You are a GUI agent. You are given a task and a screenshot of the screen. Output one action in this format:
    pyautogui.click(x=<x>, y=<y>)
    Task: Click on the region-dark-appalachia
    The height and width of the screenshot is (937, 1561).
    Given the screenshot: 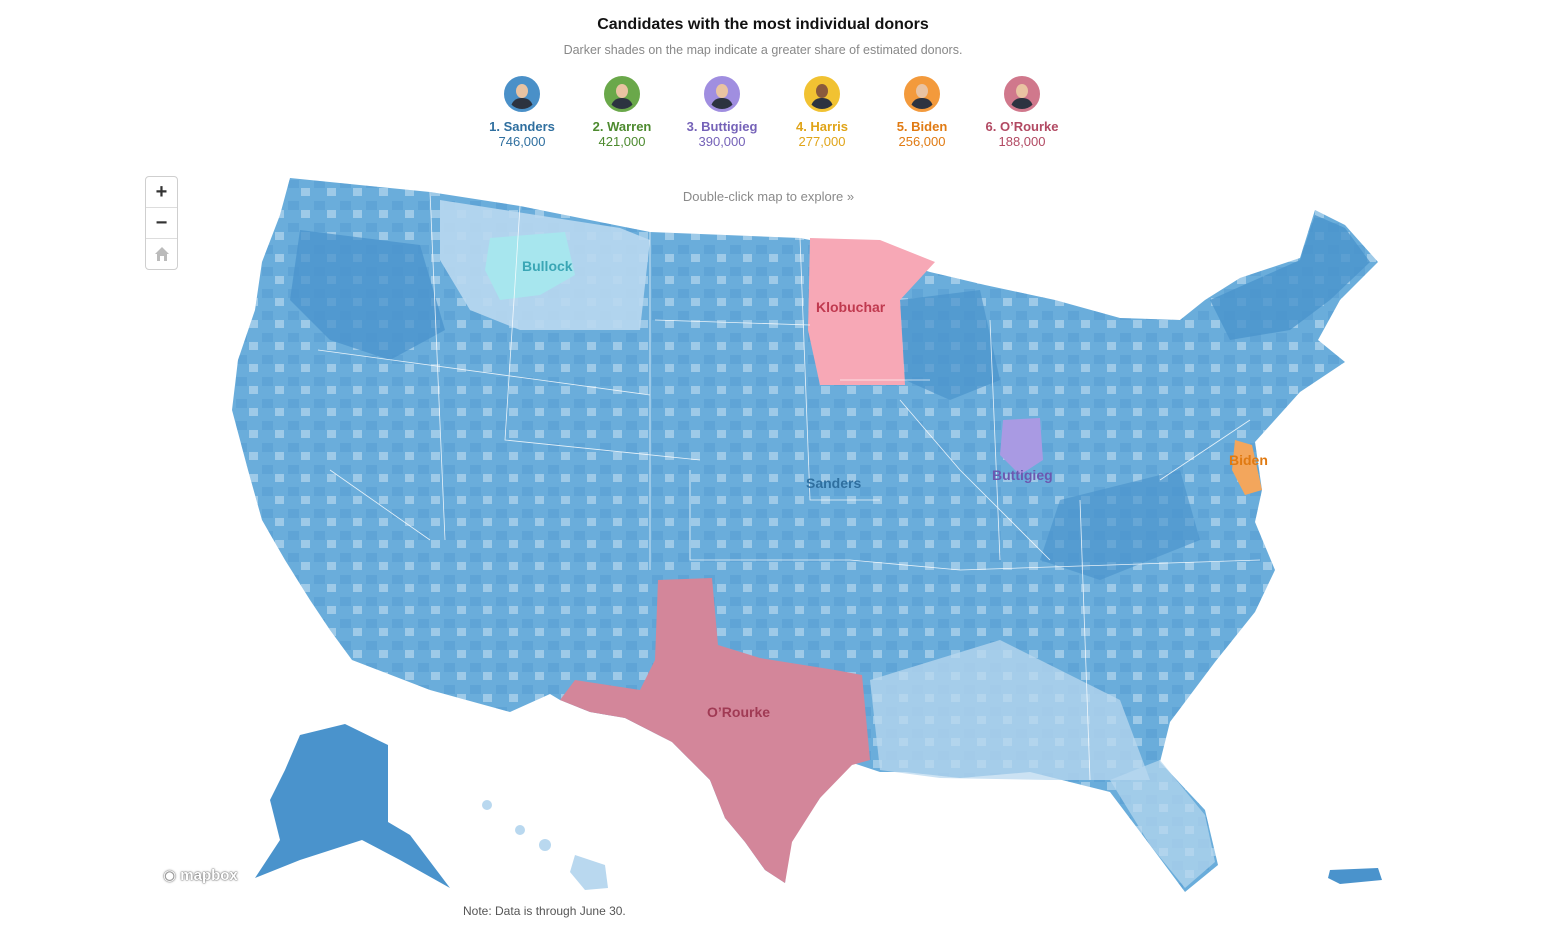 What is the action you would take?
    pyautogui.click(x=1120, y=525)
    